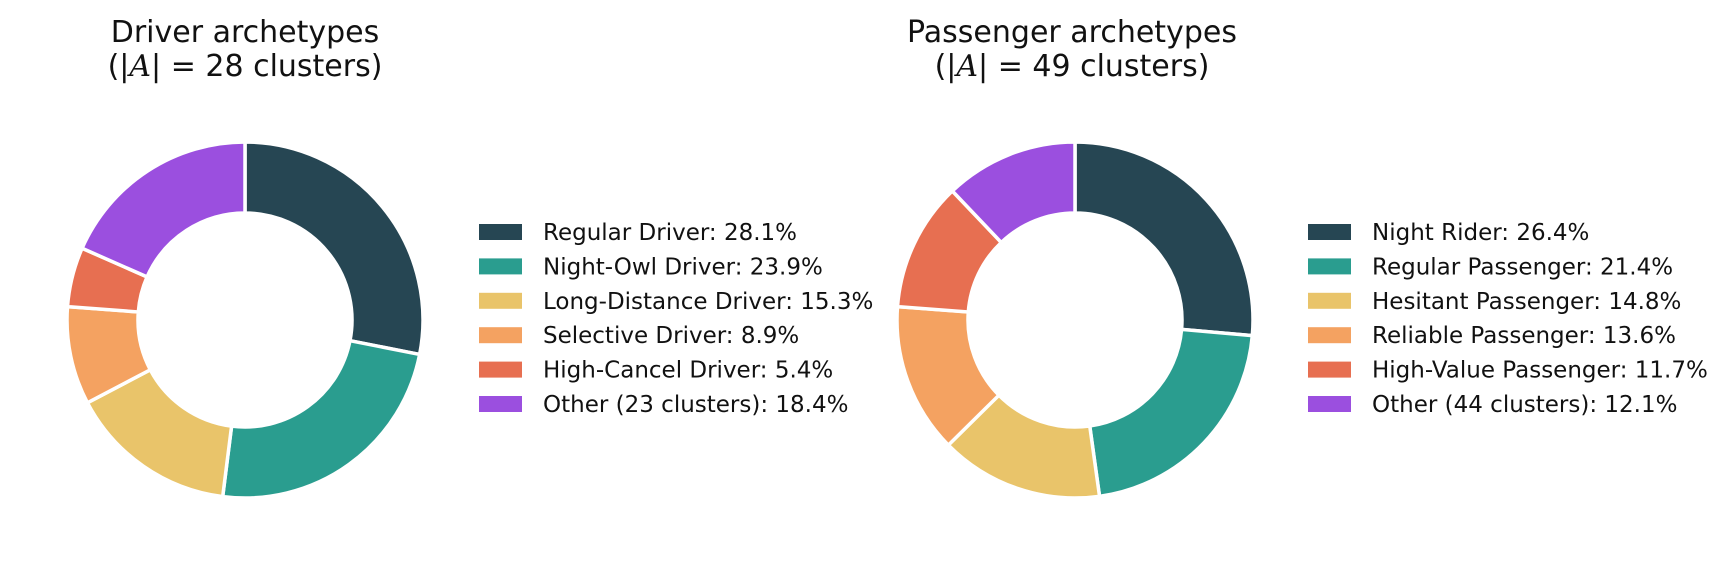  What do you see at coordinates (1072, 32) in the screenshot?
I see `passenger-title-line1: Passenger archetypes` at bounding box center [1072, 32].